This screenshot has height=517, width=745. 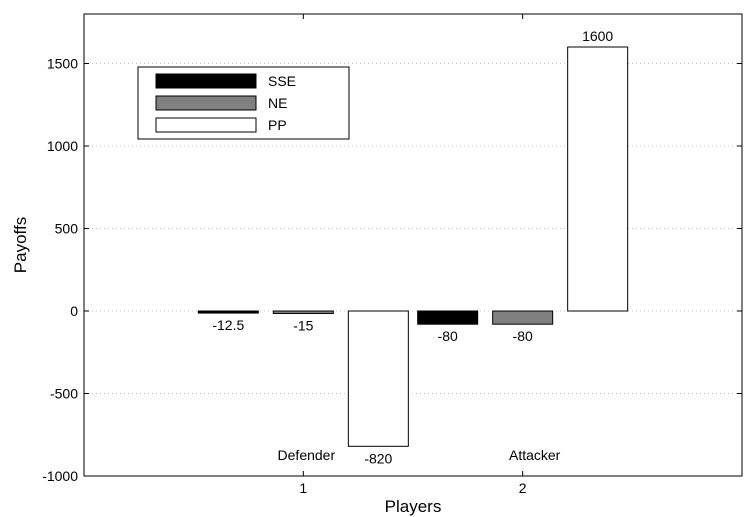 What do you see at coordinates (597, 36) in the screenshot?
I see `data-label: 1600` at bounding box center [597, 36].